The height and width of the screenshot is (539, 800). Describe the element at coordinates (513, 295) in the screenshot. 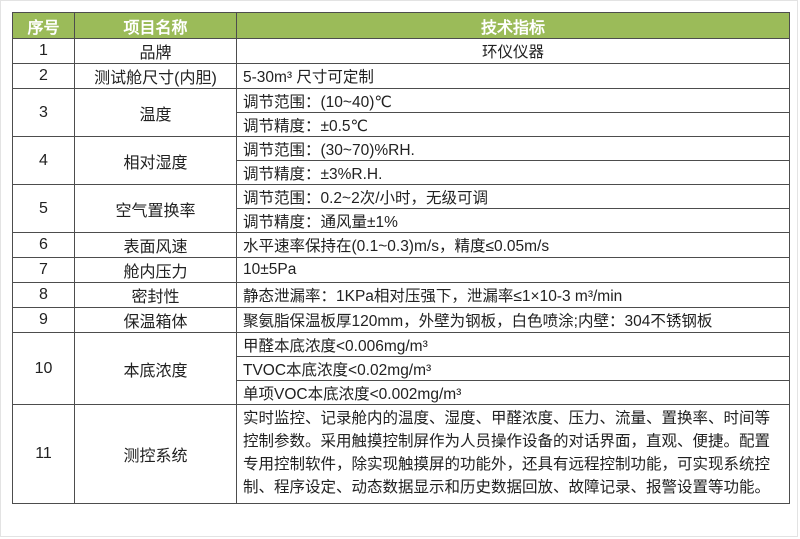

I see `row-spec: 静态泄漏率：1KPa相对压强下，泄漏率≤1×10-3 m³/min` at that location.